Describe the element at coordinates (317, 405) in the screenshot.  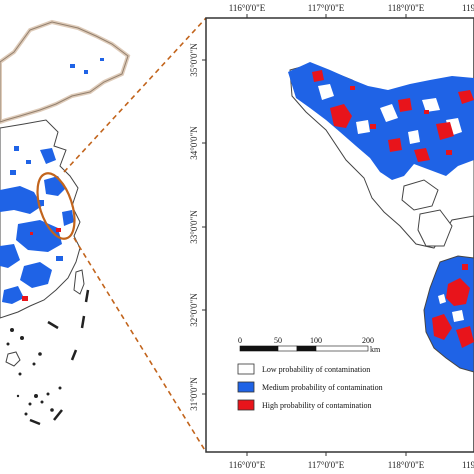
I see `legend-label-high: High probability of contamination` at that location.